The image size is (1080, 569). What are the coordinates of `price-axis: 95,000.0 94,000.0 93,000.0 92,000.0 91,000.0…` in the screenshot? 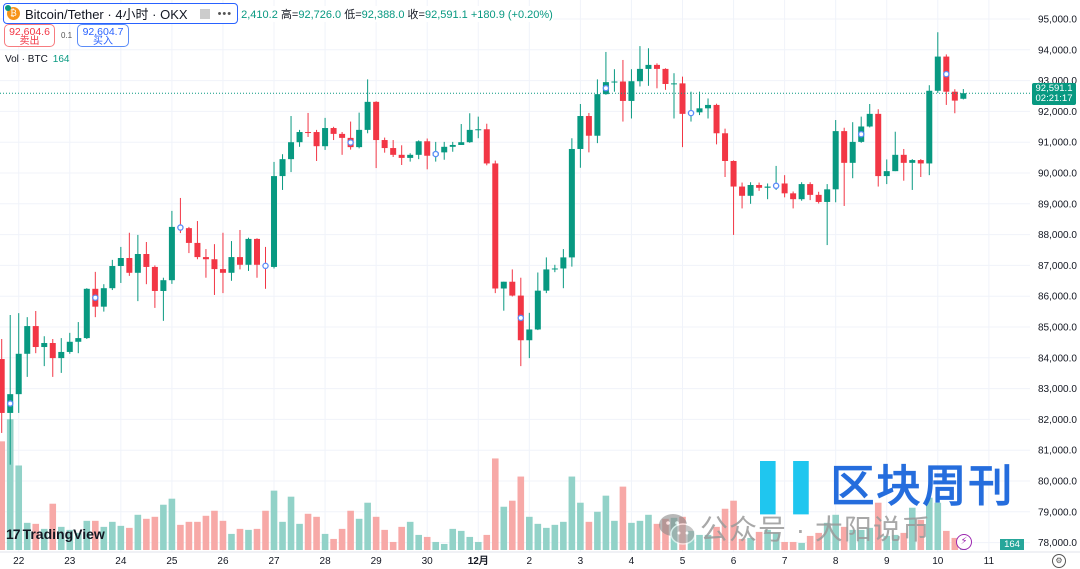 It's located at (1057, 282).